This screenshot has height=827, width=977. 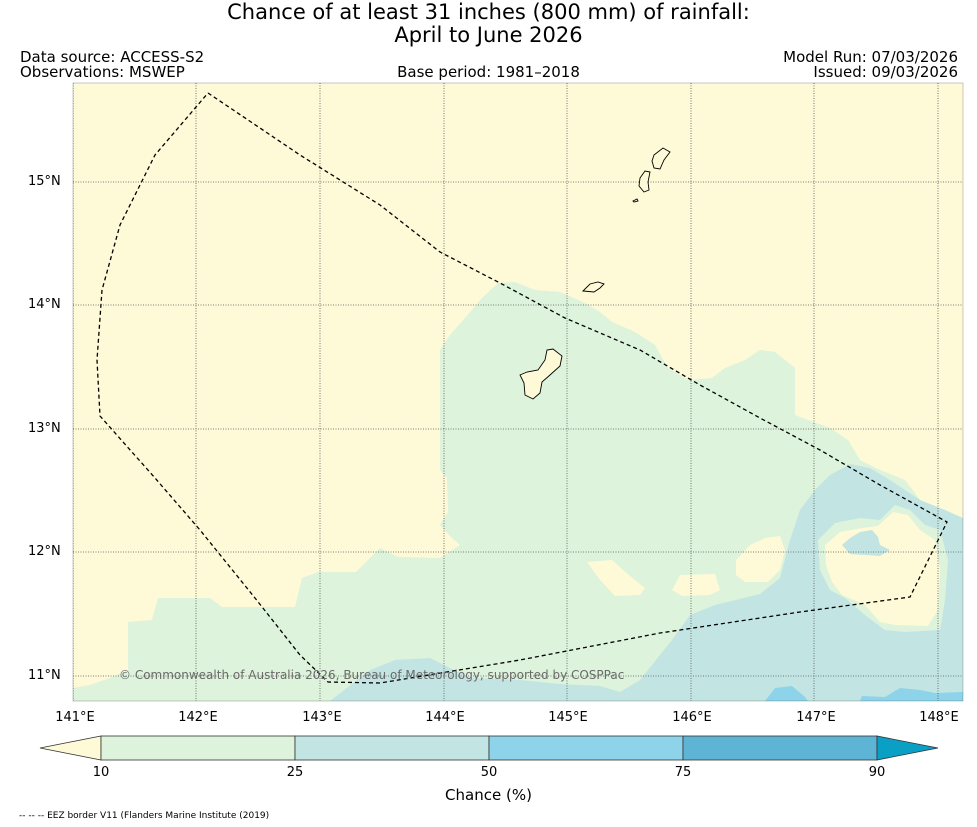 I want to click on island-outlines, so click(x=595, y=273).